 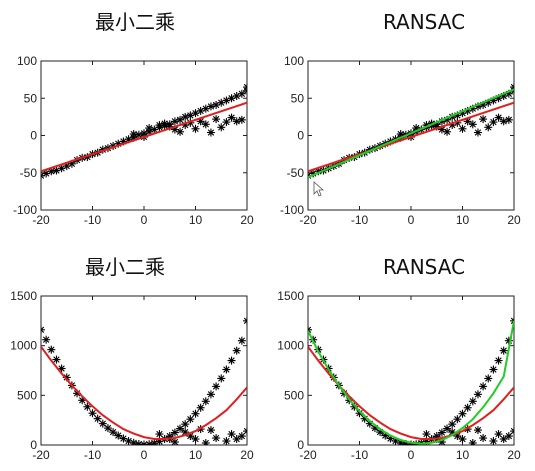 I want to click on plot-content, so click(x=411, y=131).